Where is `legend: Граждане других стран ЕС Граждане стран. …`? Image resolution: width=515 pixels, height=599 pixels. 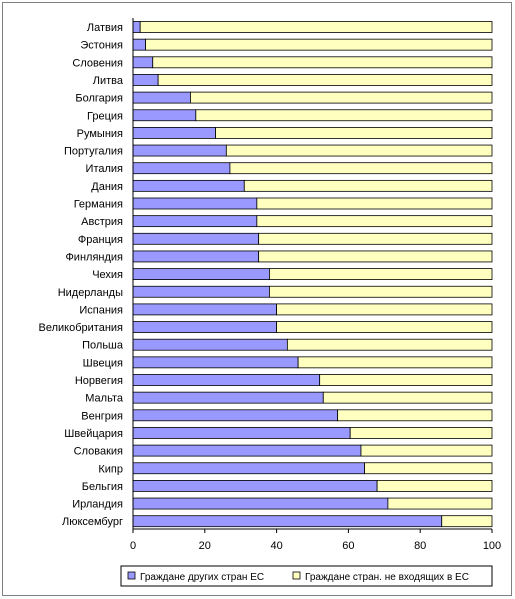
legend: Граждане других стран ЕС Граждане стран. … is located at coordinates (306, 576).